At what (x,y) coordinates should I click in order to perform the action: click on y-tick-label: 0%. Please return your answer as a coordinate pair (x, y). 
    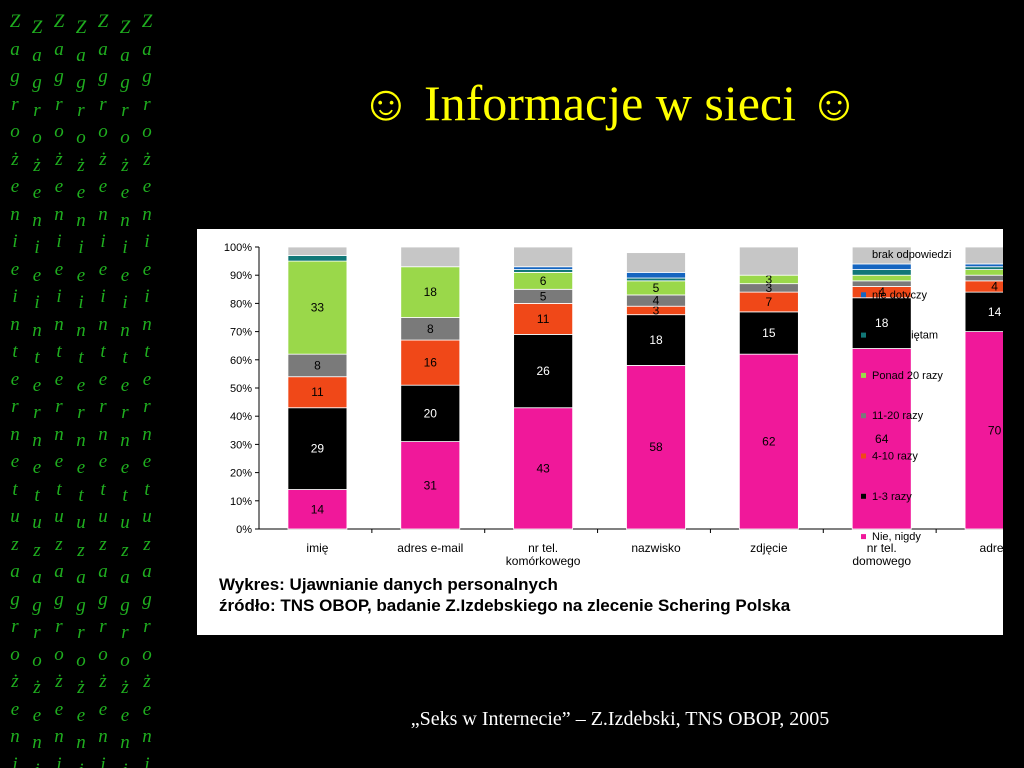
    Looking at the image, I should click on (244, 530).